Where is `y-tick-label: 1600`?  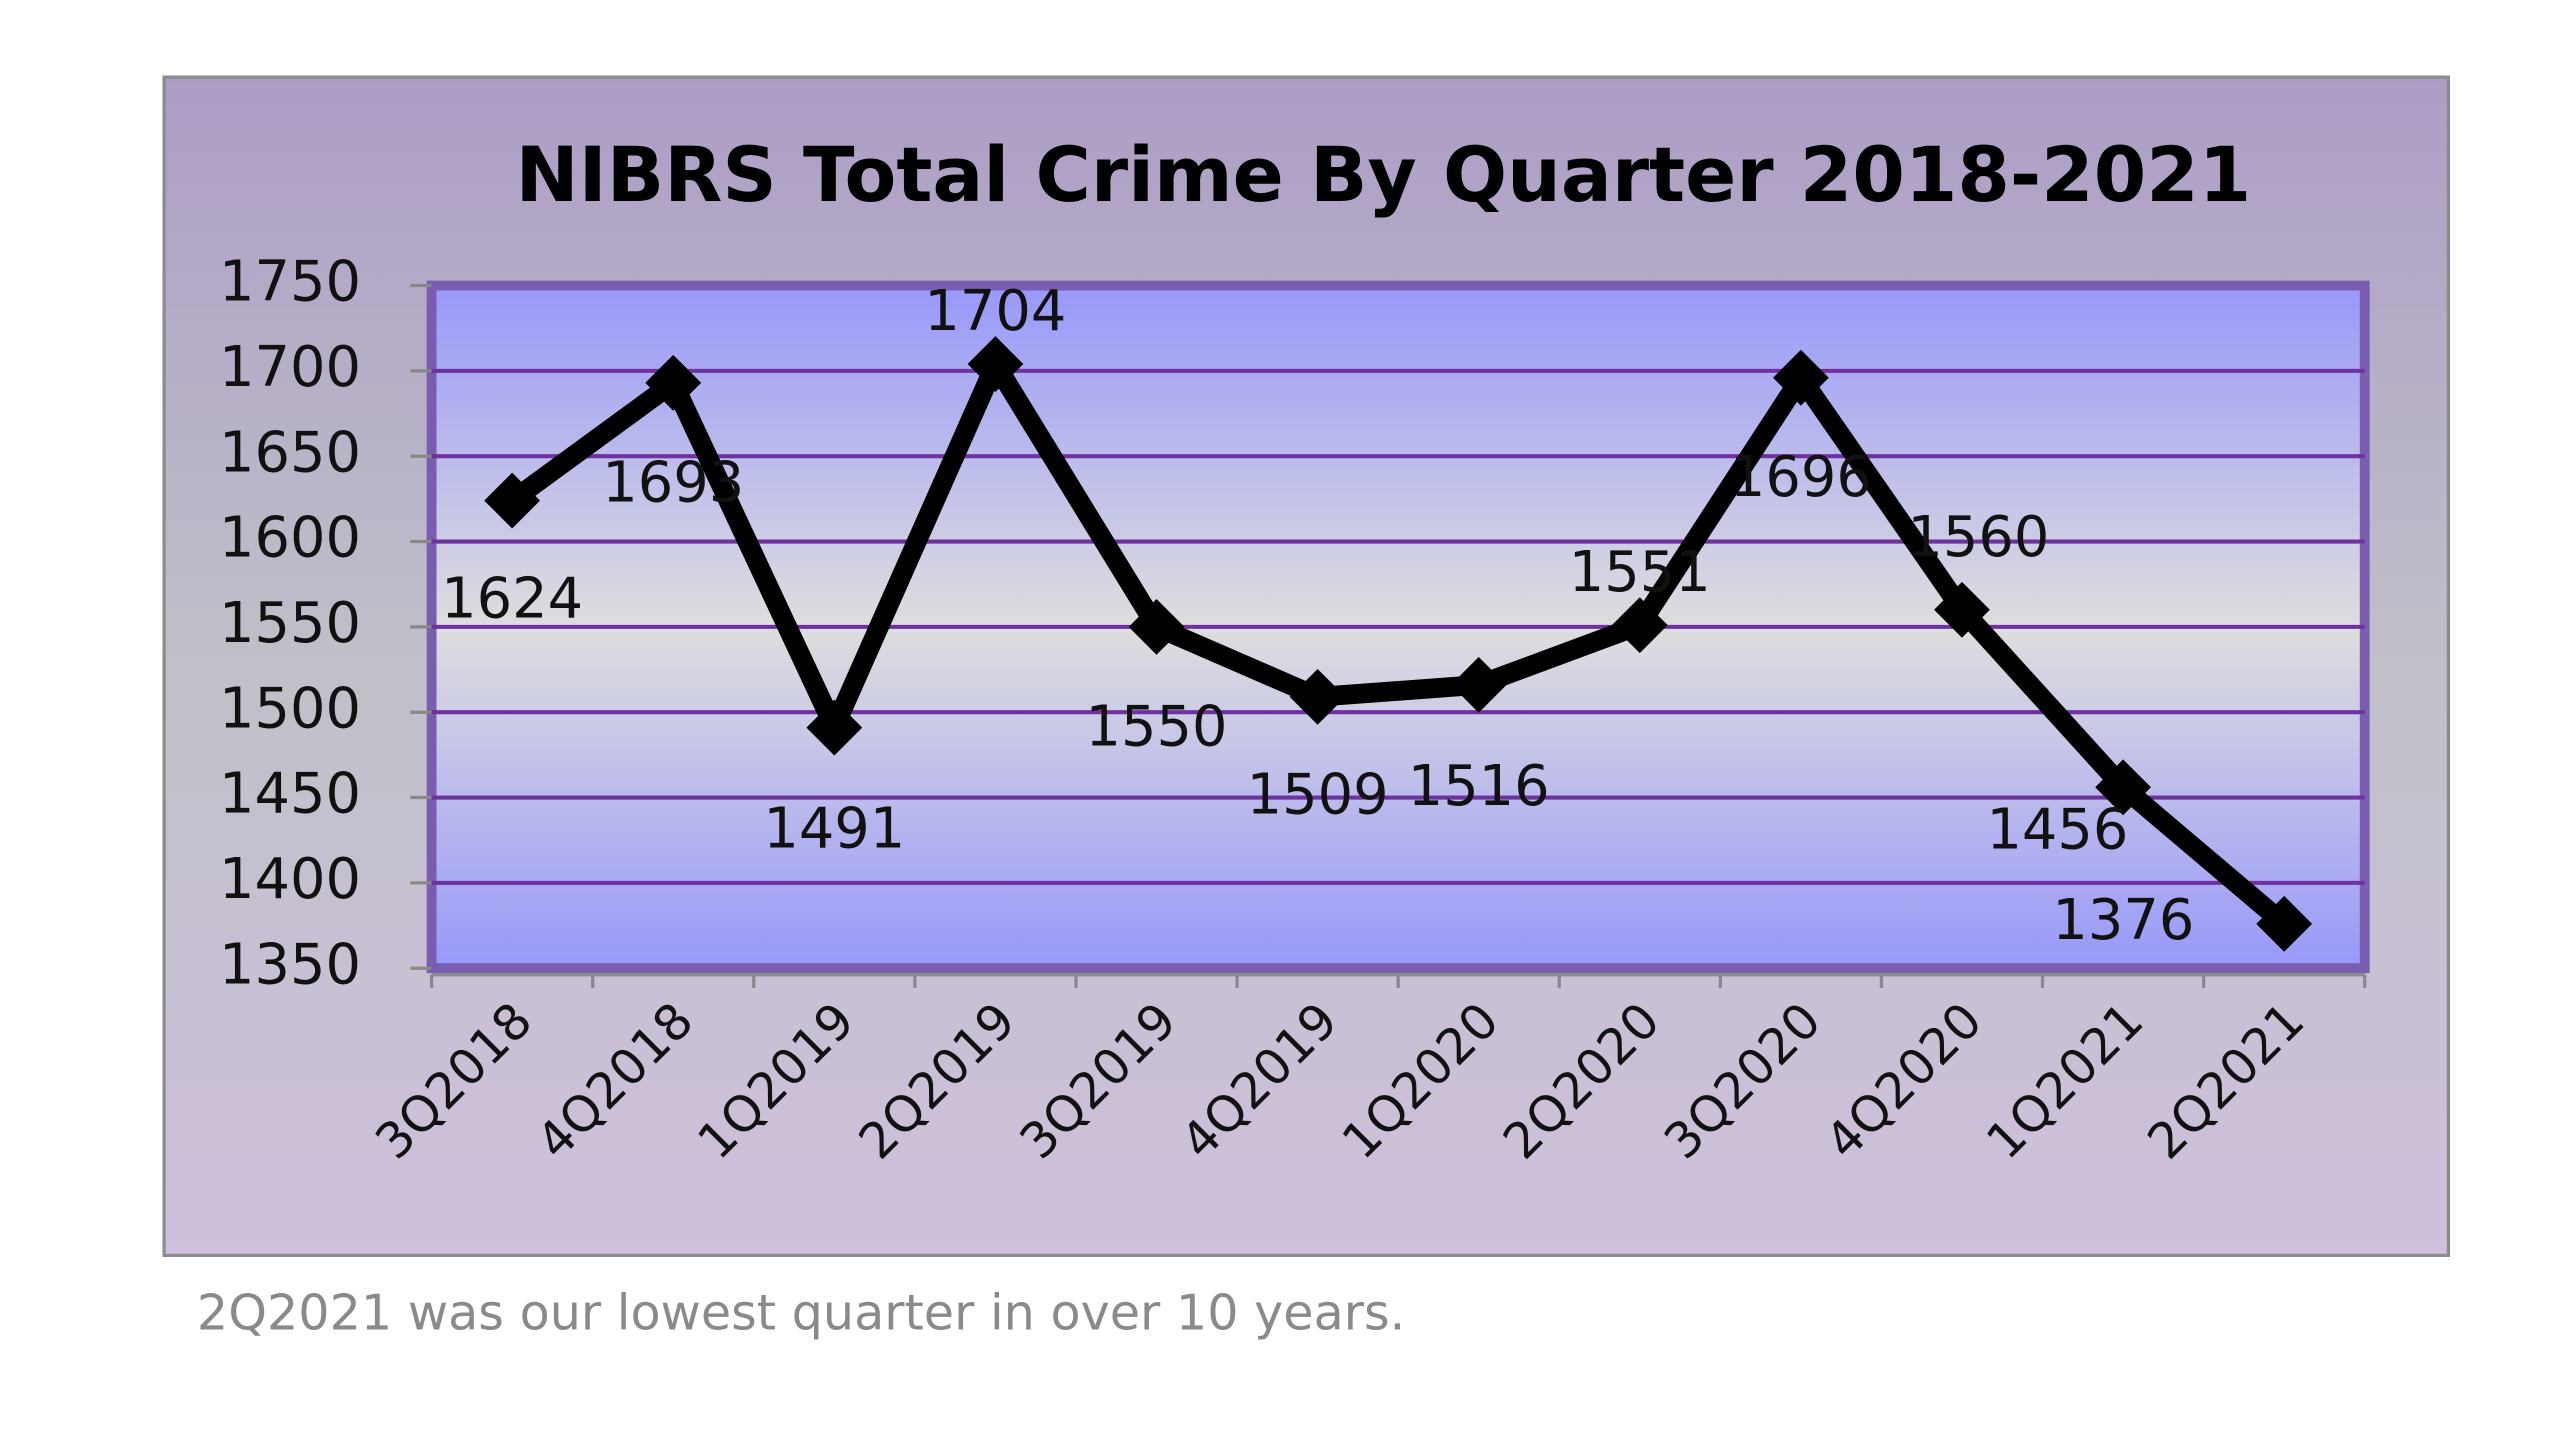 y-tick-label: 1600 is located at coordinates (290, 538).